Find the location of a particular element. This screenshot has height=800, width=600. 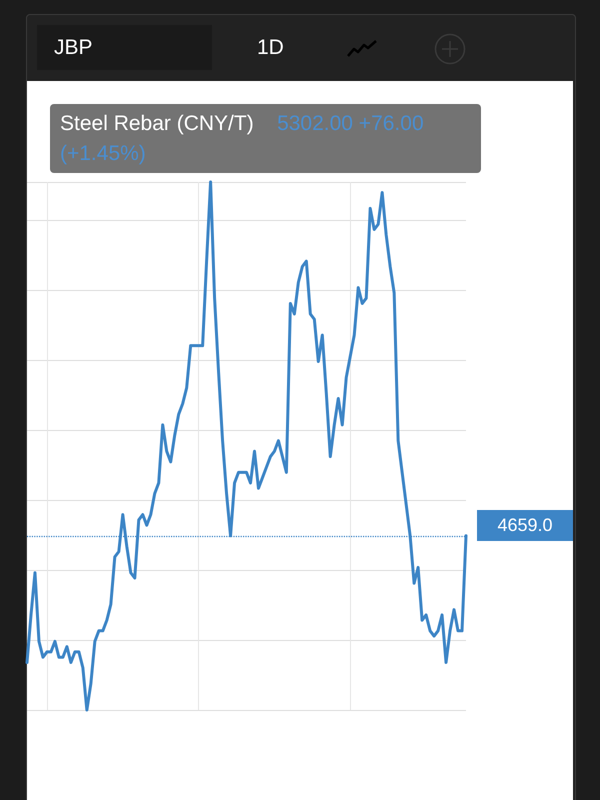

text: 4659.0 is located at coordinates (525, 525).